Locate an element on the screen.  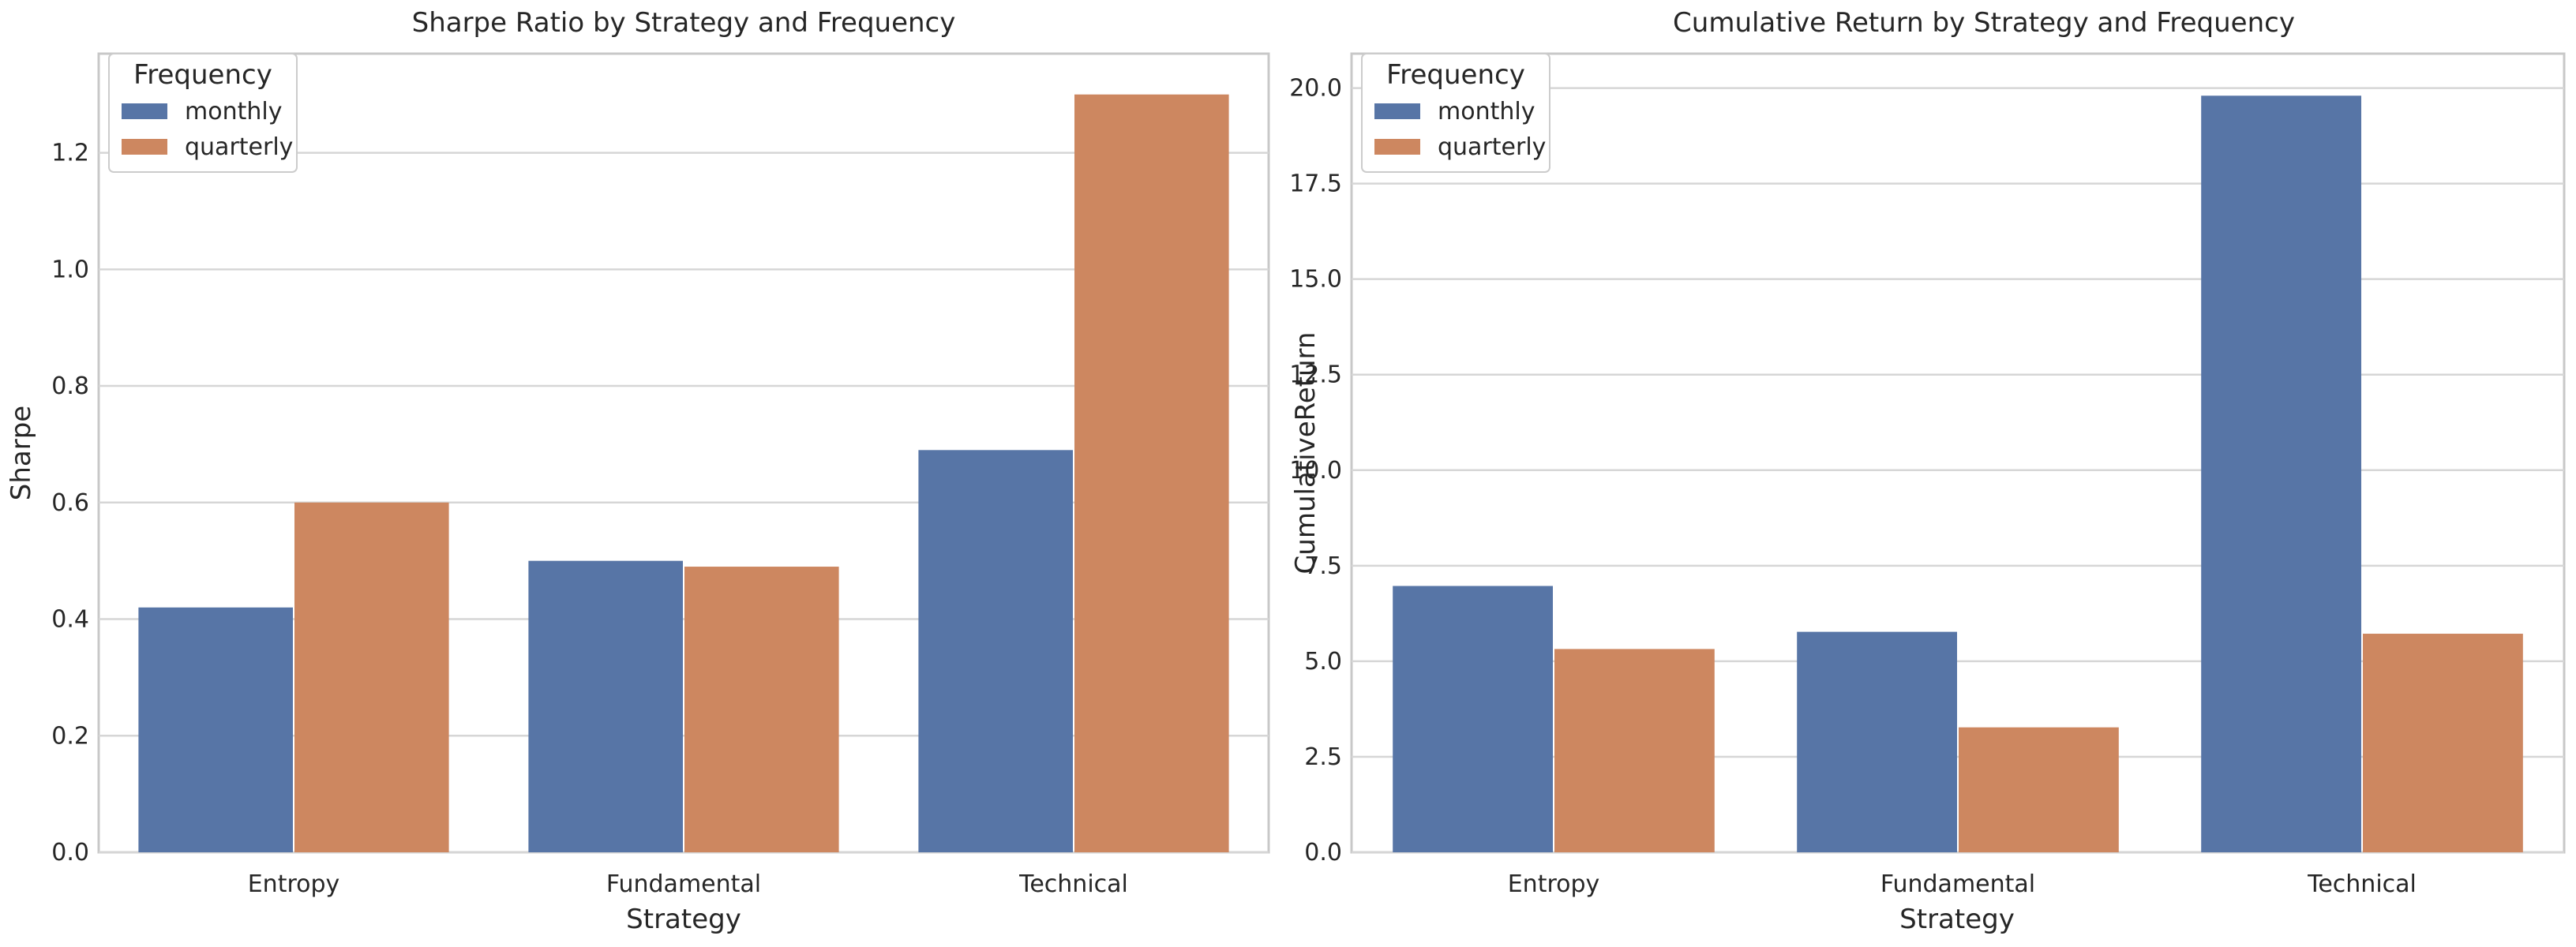
chart-title: Sharpe Ratio by Strategy and Frequency is located at coordinates (684, 23).